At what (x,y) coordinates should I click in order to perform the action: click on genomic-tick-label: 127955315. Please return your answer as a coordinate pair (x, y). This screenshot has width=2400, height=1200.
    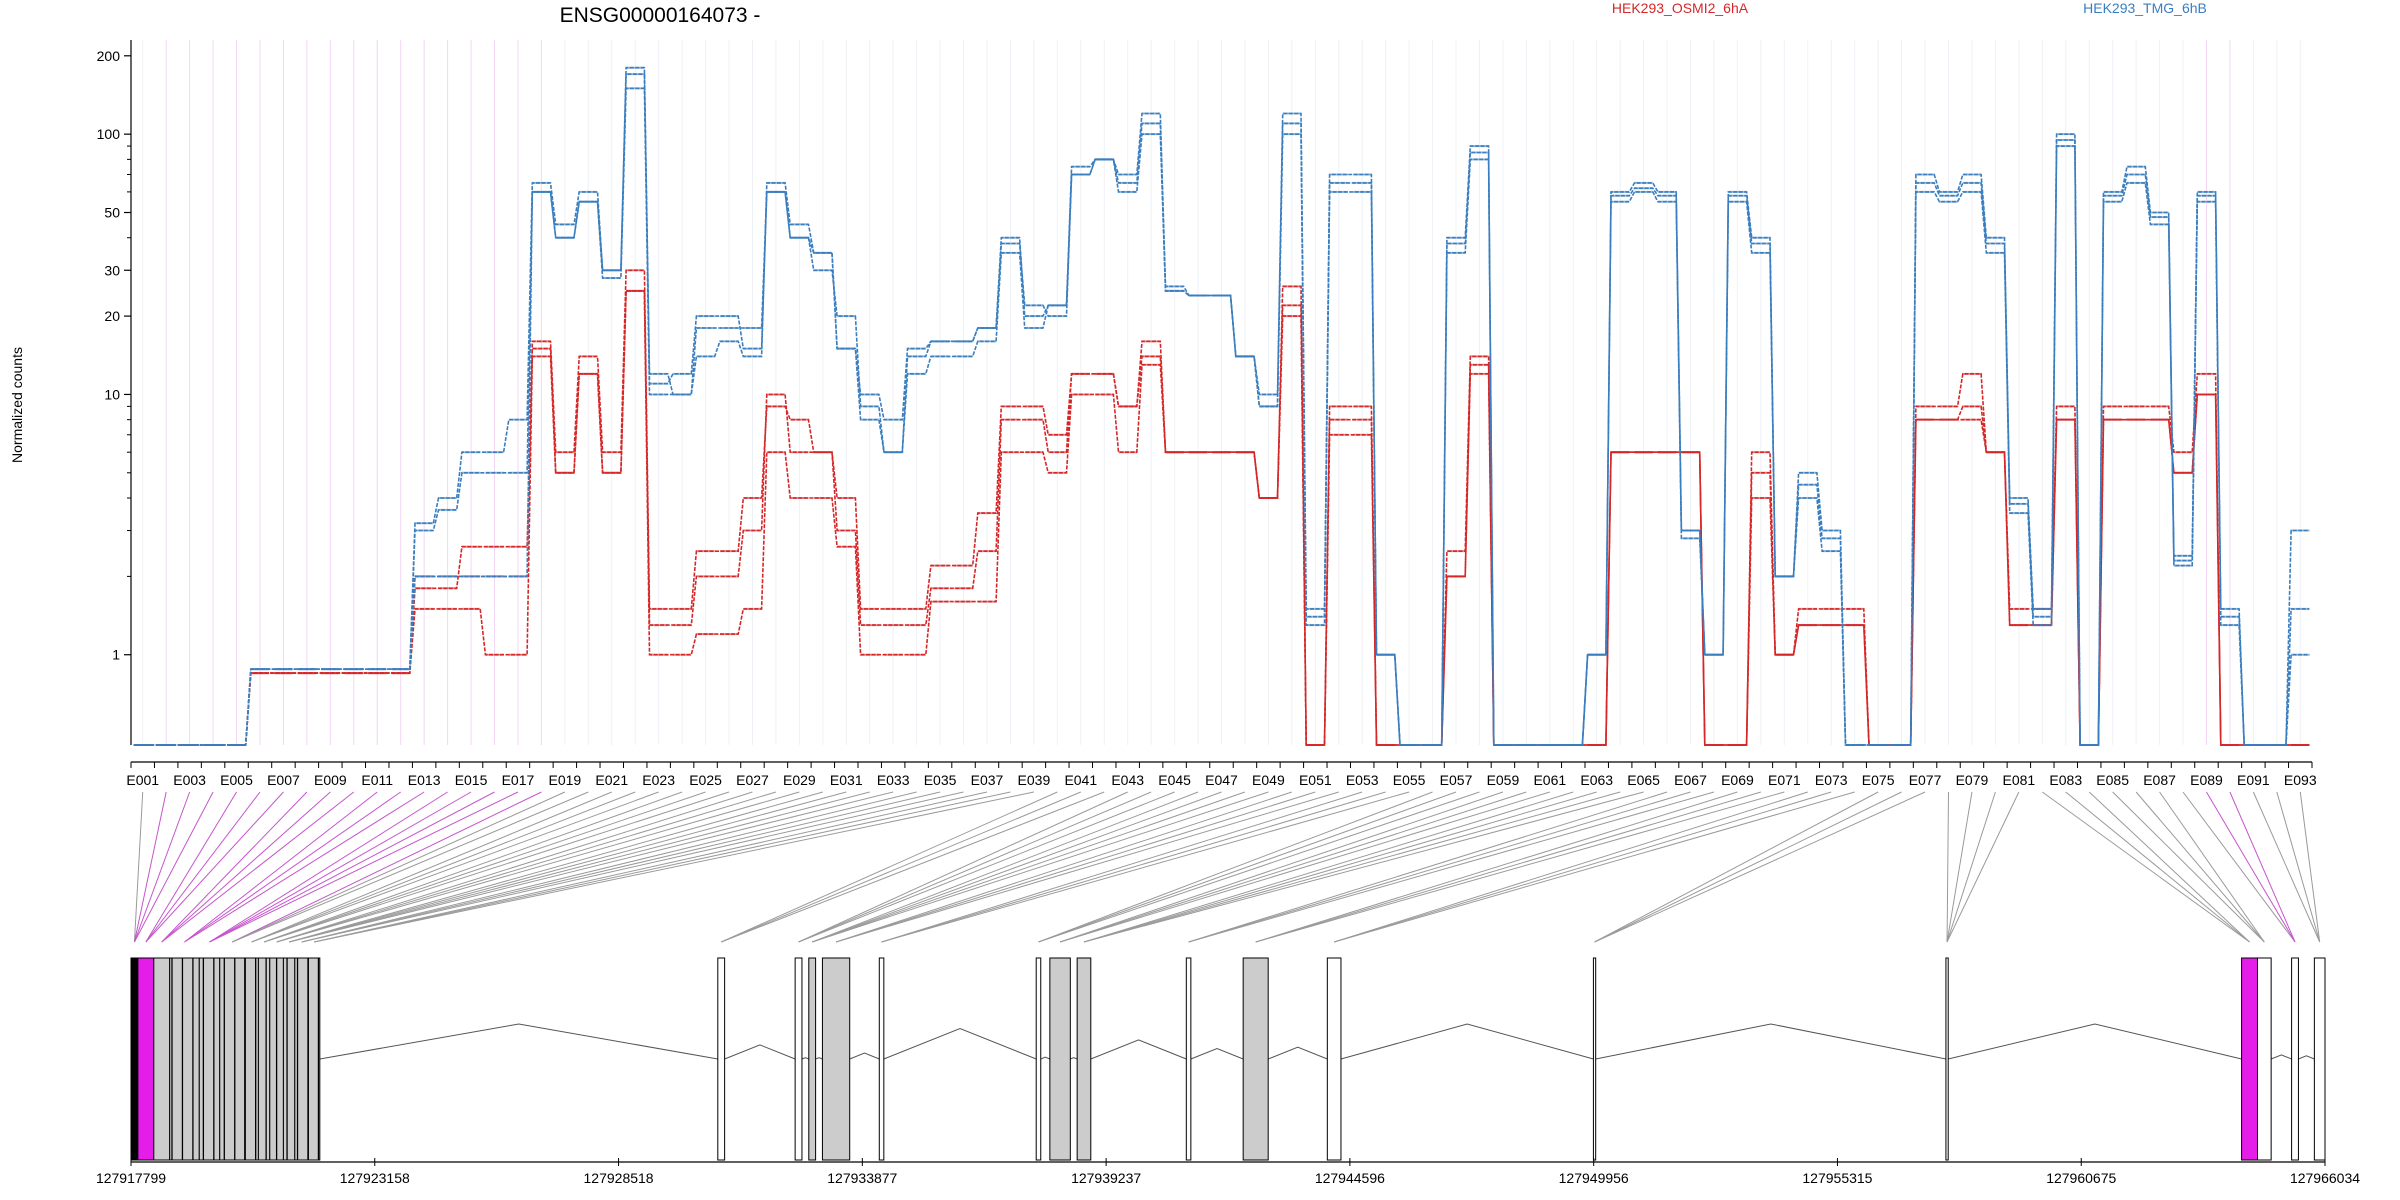
    Looking at the image, I should click on (1837, 1178).